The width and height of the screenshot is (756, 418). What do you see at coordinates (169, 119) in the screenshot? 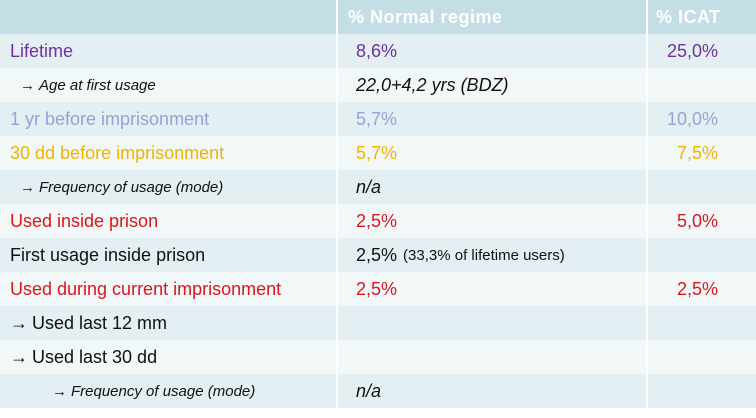
I see `row-label: 1 yr before imprisonment` at bounding box center [169, 119].